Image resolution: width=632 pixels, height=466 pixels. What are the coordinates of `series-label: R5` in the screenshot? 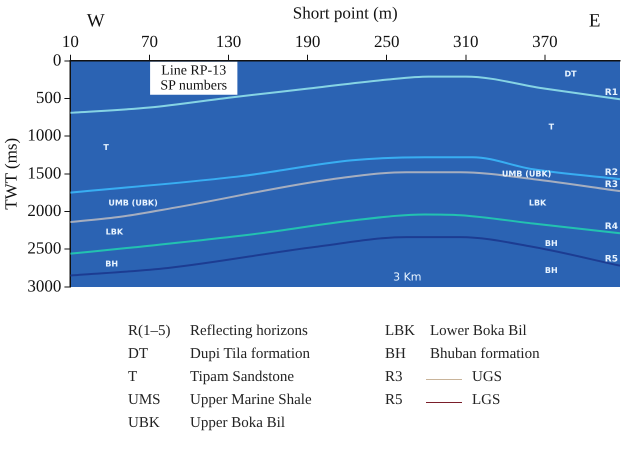 It's located at (611, 259).